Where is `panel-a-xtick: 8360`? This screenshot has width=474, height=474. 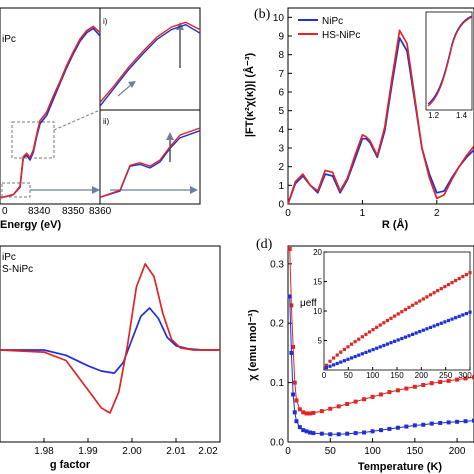 panel-a-xtick: 8360 is located at coordinates (100, 211).